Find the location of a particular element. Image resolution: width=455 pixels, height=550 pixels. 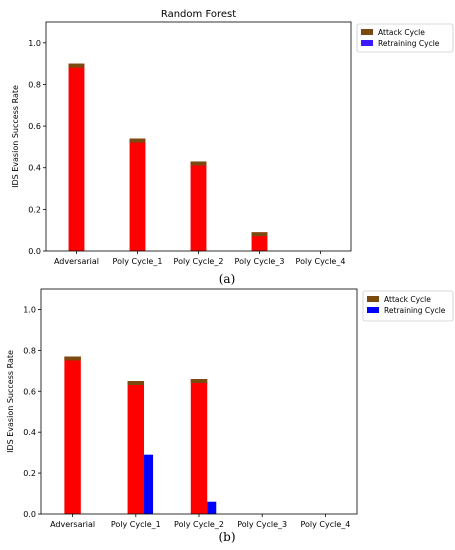

panel-caption: (a) is located at coordinates (227, 279).